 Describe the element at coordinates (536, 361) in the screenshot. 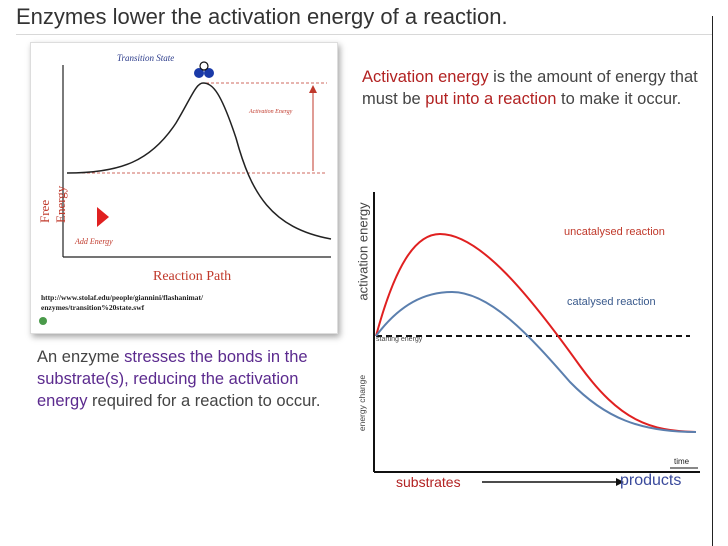

I see `catalysed-curve` at that location.